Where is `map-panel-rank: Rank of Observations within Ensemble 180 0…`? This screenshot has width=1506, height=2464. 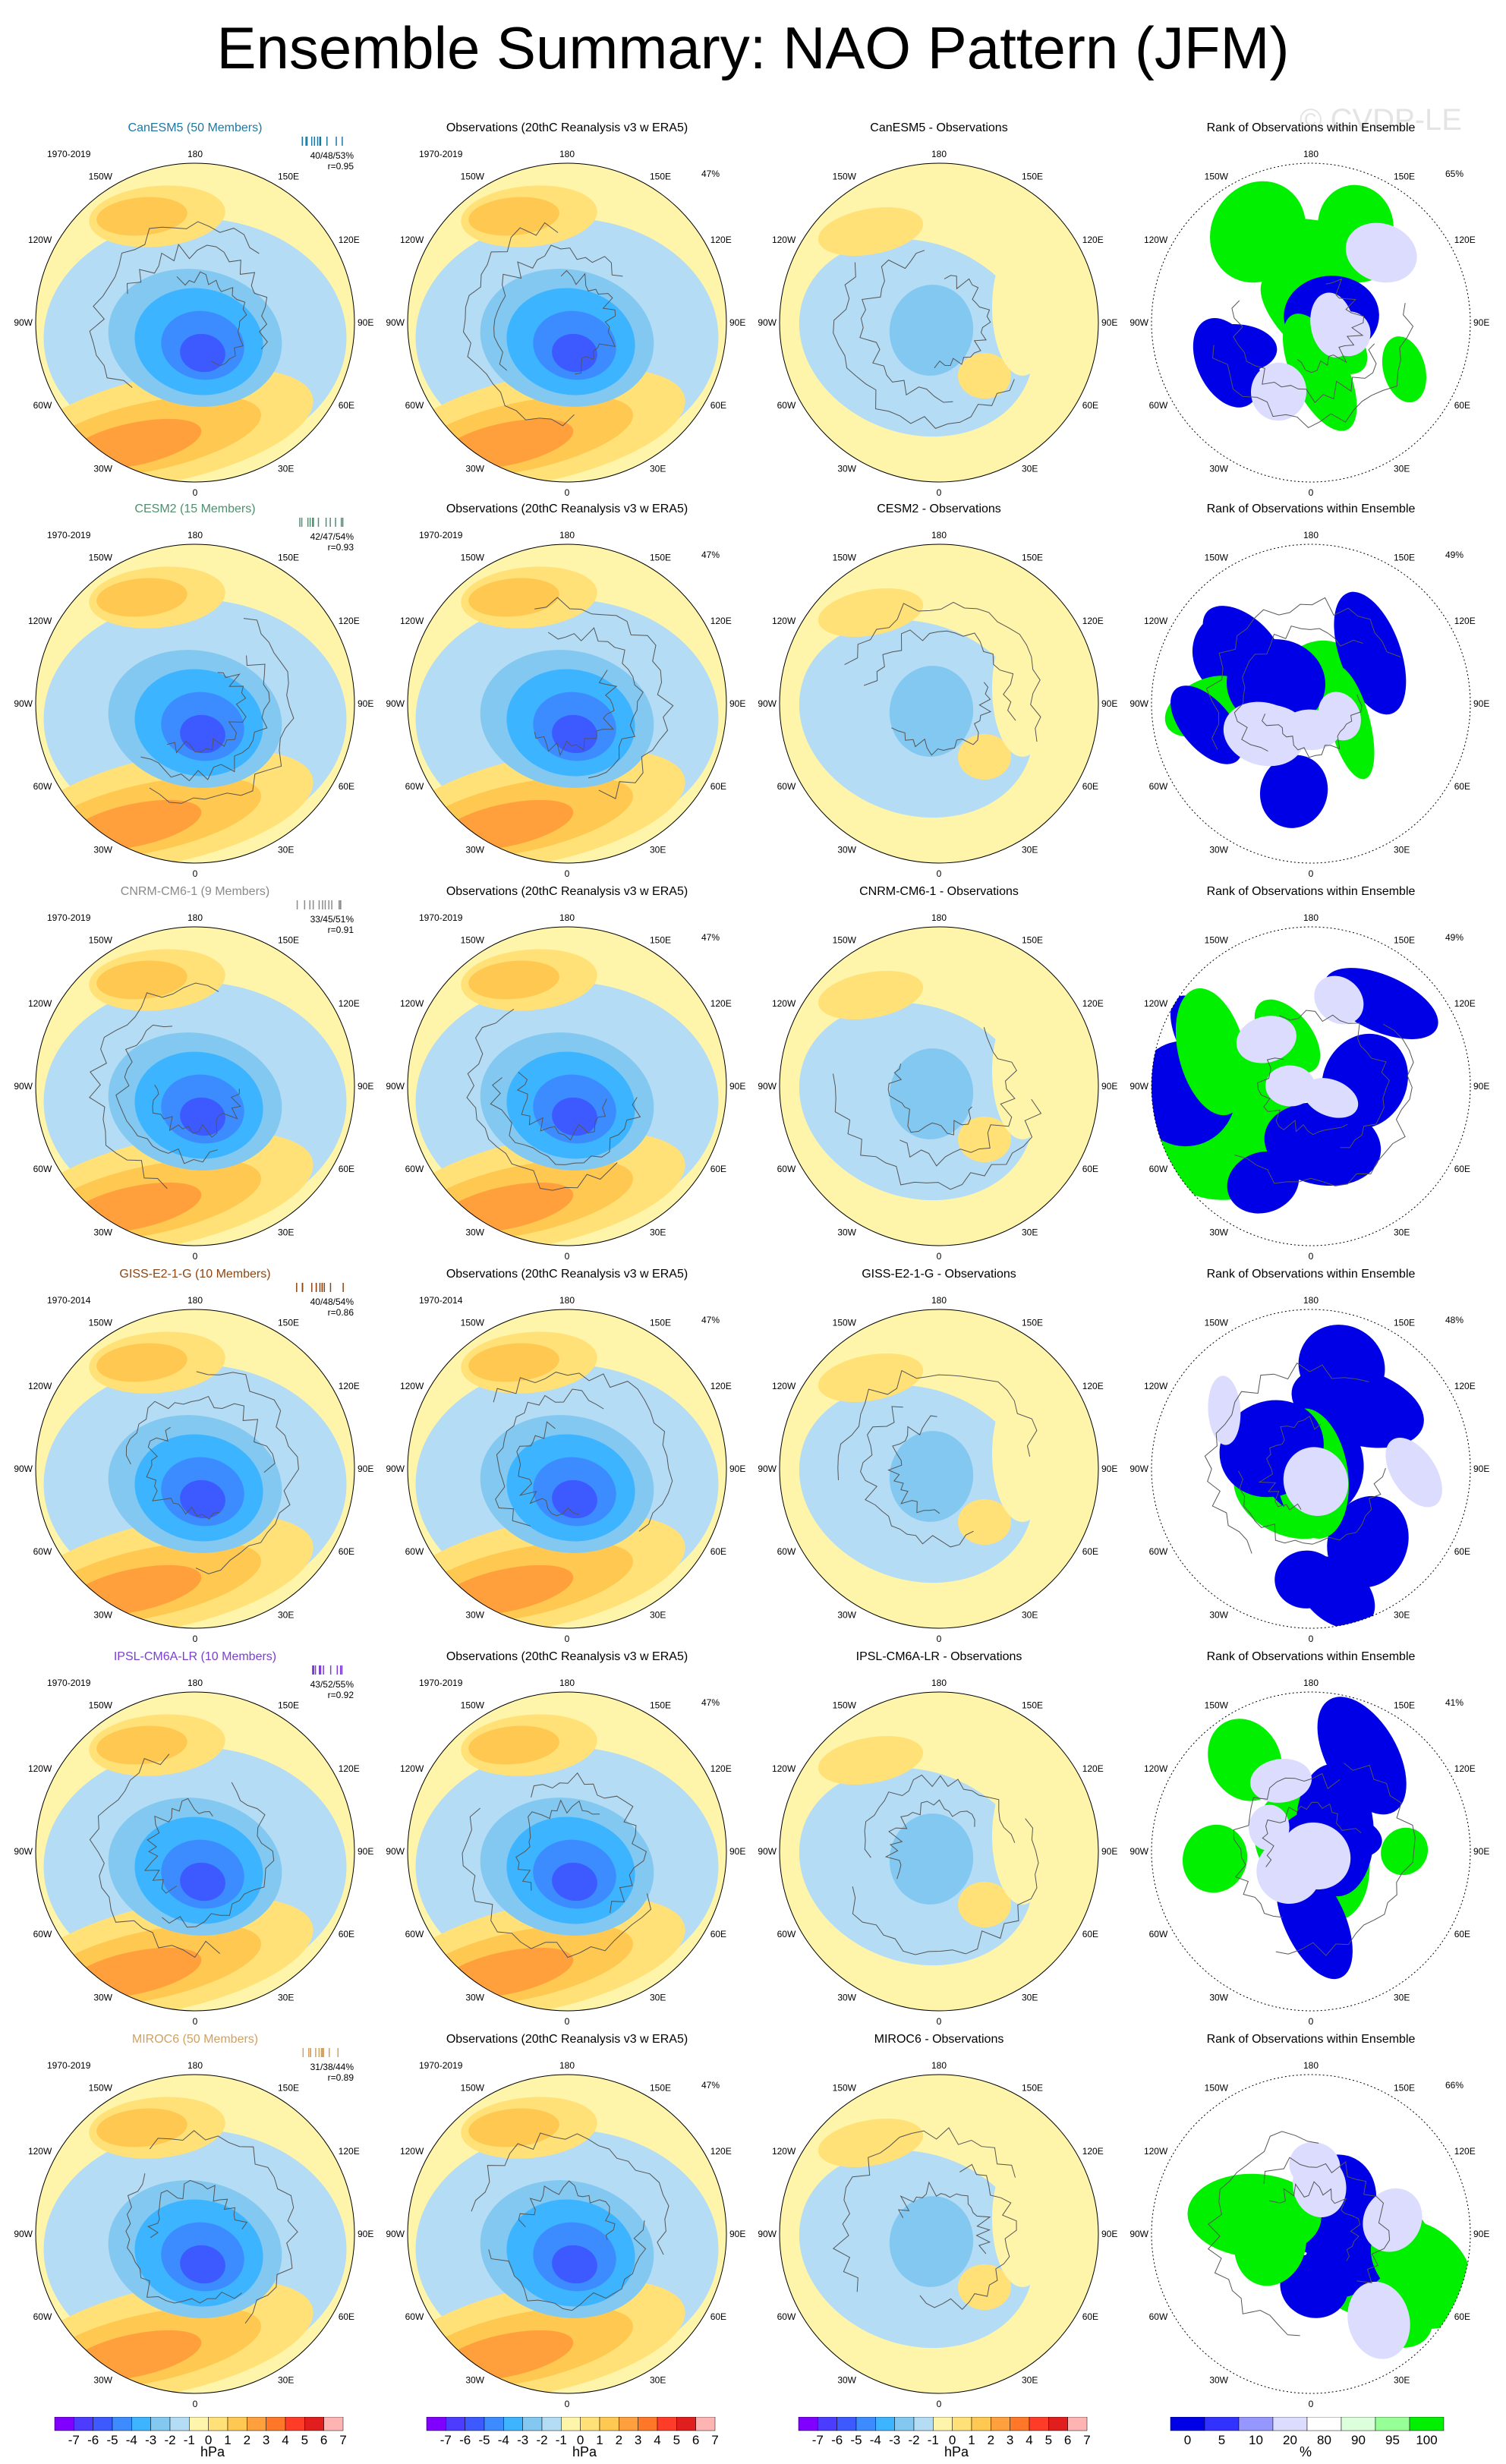 map-panel-rank: Rank of Observations within Ensemble 180 0… is located at coordinates (1311, 692).